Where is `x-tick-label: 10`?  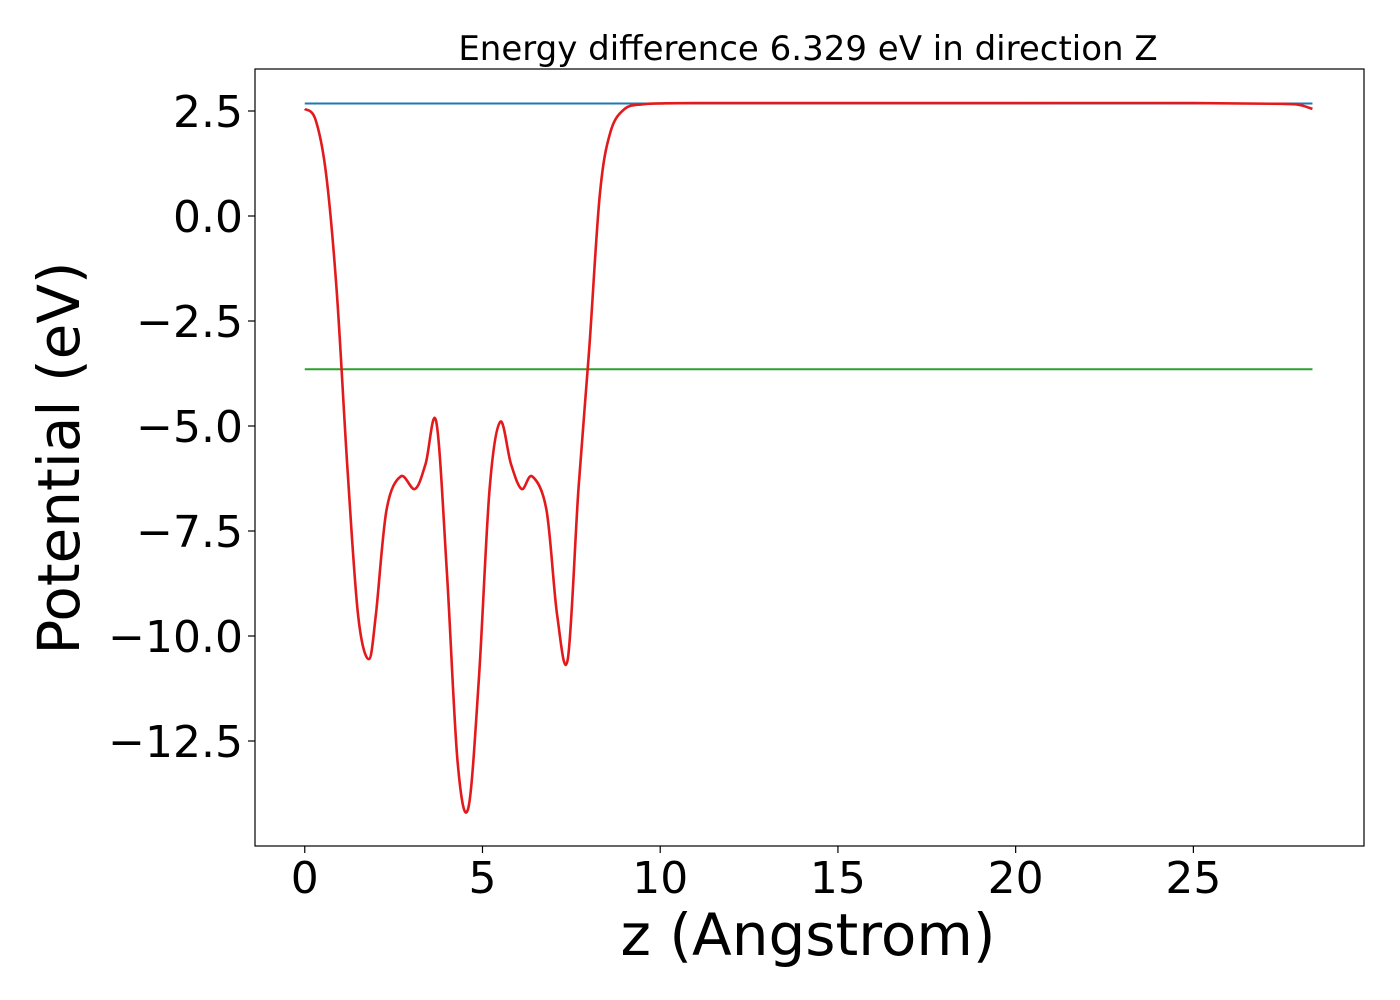
x-tick-label: 10 is located at coordinates (660, 878).